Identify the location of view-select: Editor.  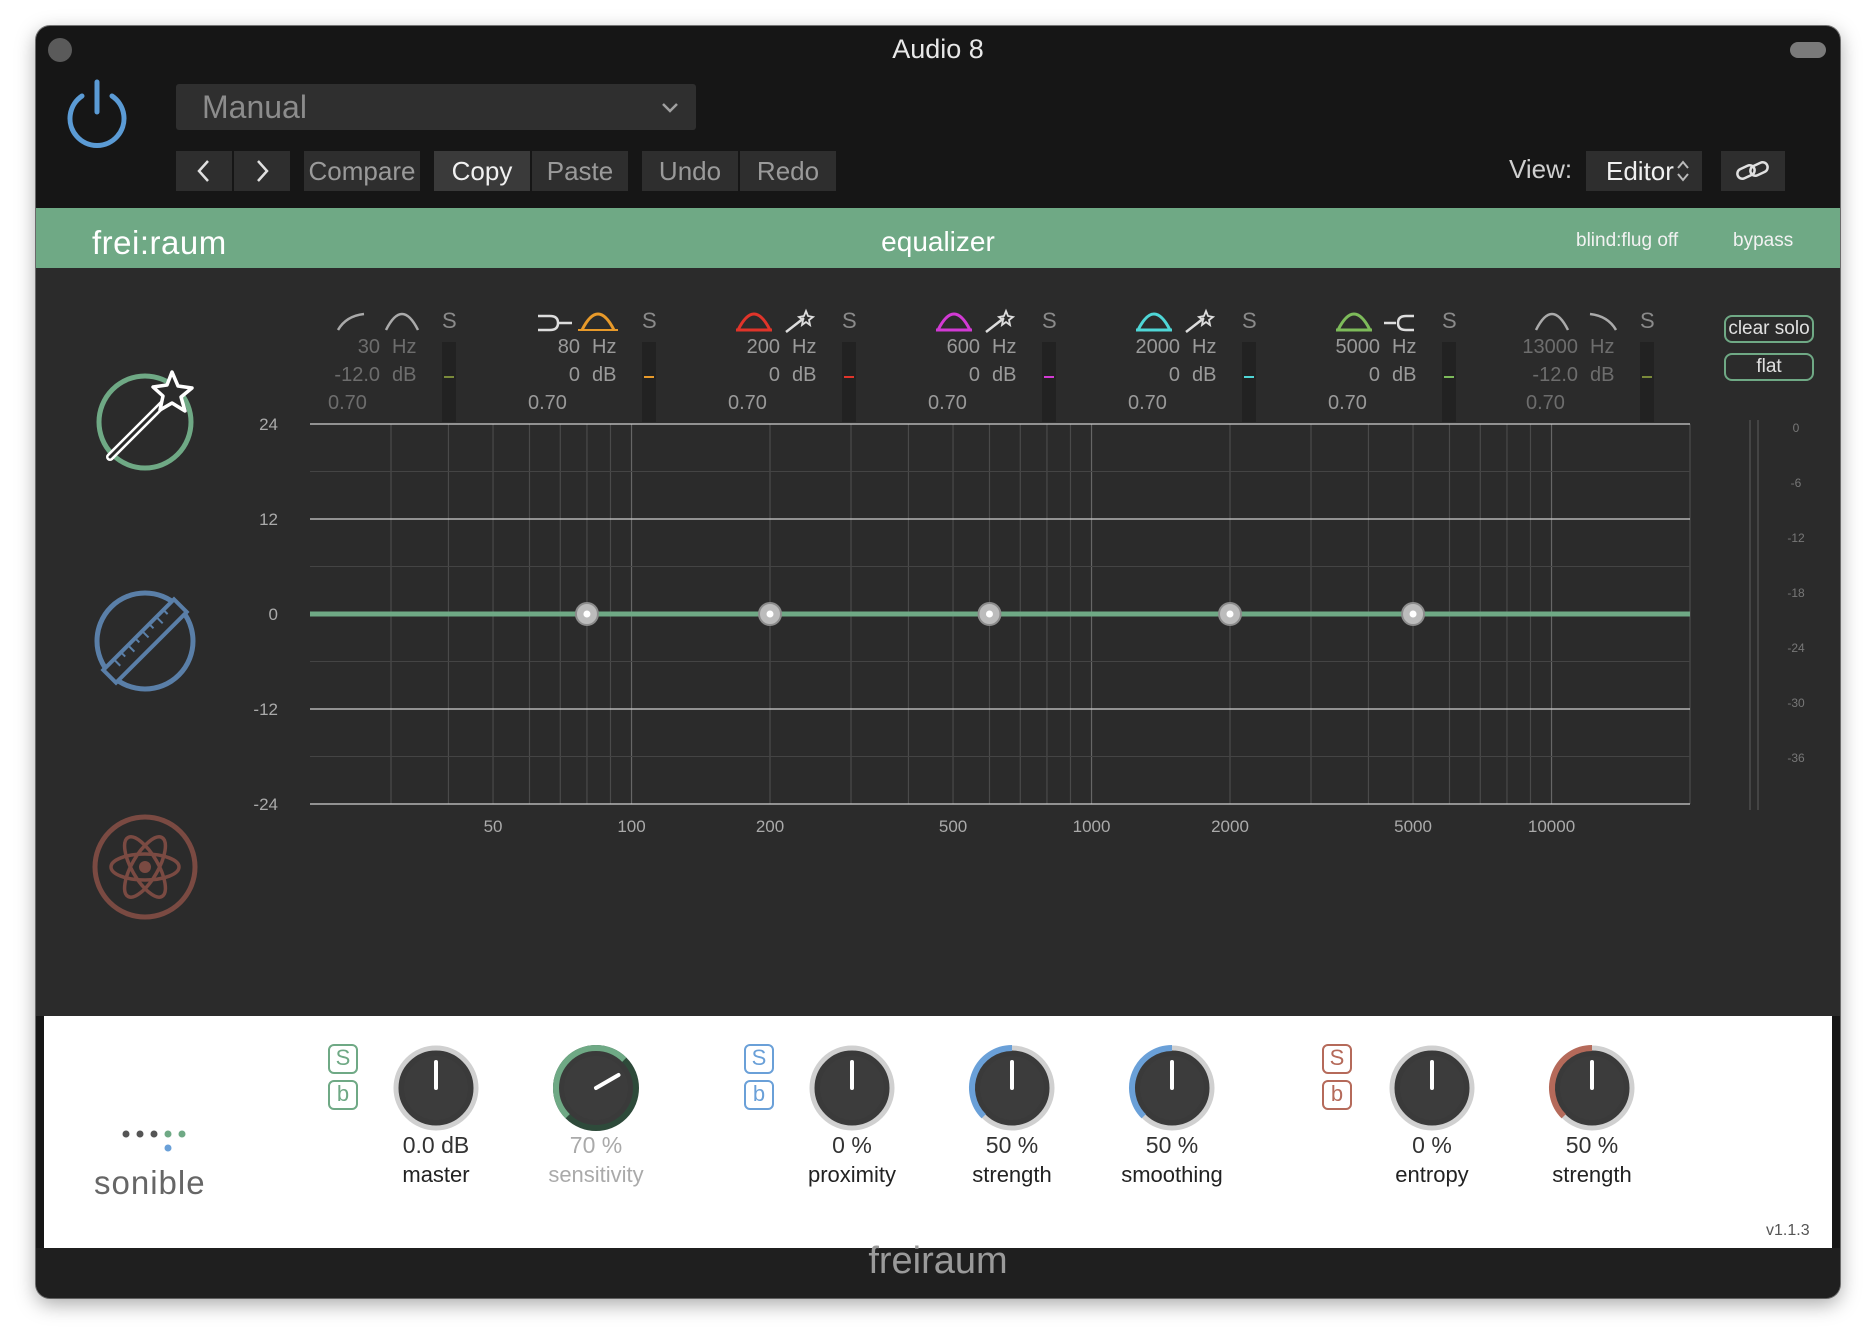
(1644, 171).